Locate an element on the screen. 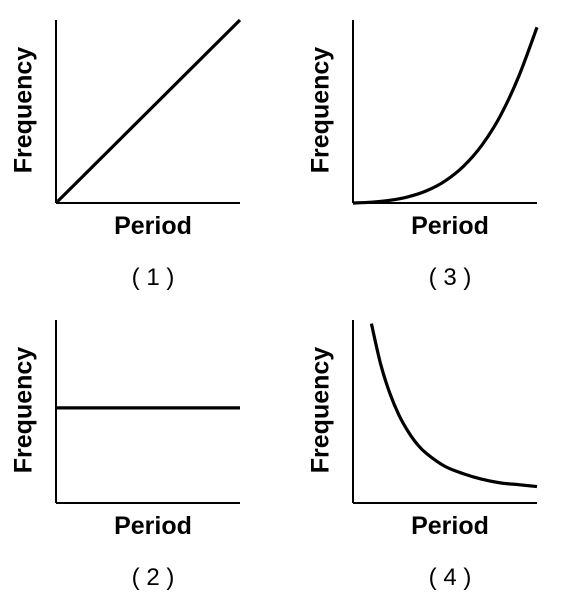  chart-caption: ( 1 ) is located at coordinates (153, 277).